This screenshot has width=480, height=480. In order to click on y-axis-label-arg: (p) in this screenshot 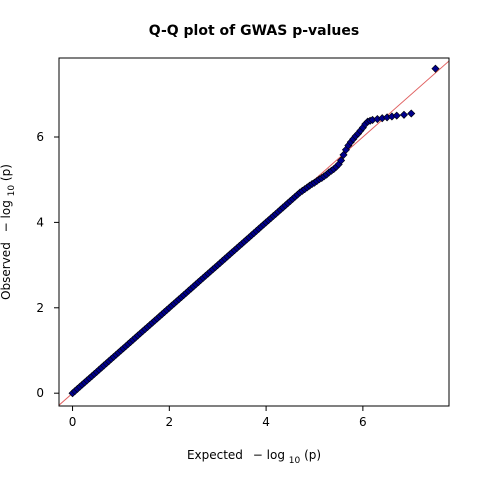, I will do `click(6, 172)`.